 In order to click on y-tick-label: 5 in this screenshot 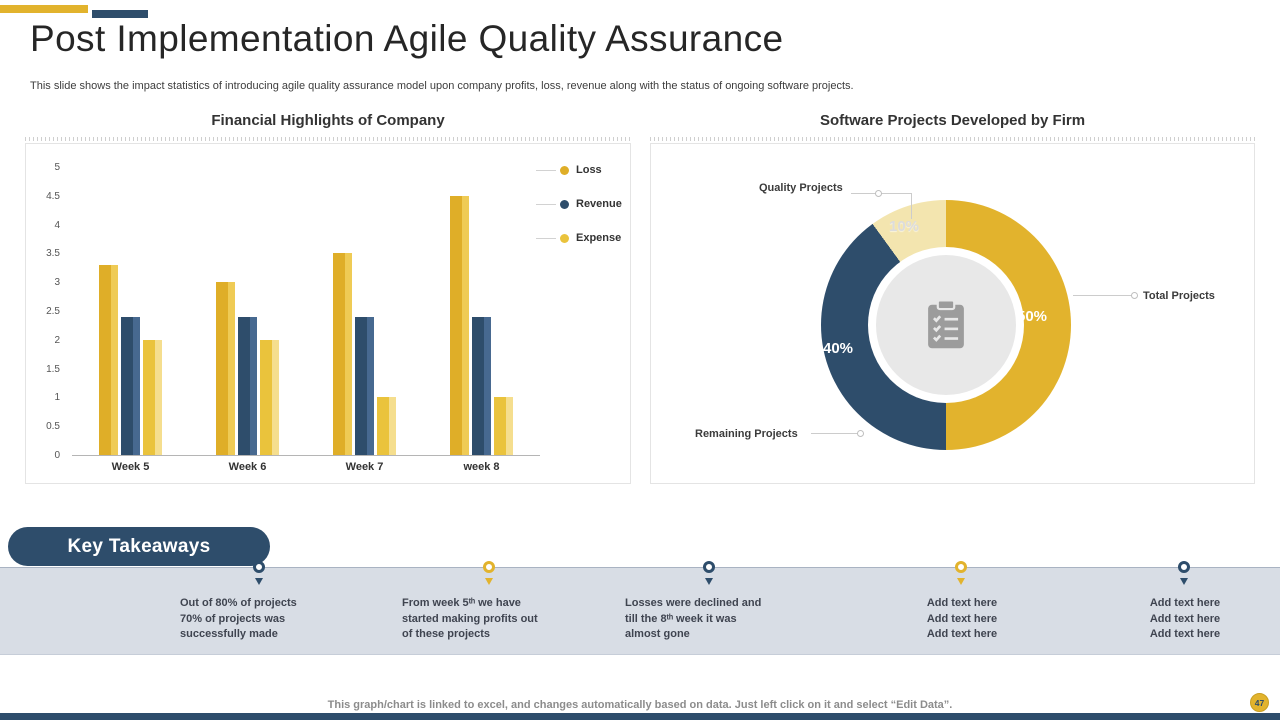, I will do `click(57, 167)`.